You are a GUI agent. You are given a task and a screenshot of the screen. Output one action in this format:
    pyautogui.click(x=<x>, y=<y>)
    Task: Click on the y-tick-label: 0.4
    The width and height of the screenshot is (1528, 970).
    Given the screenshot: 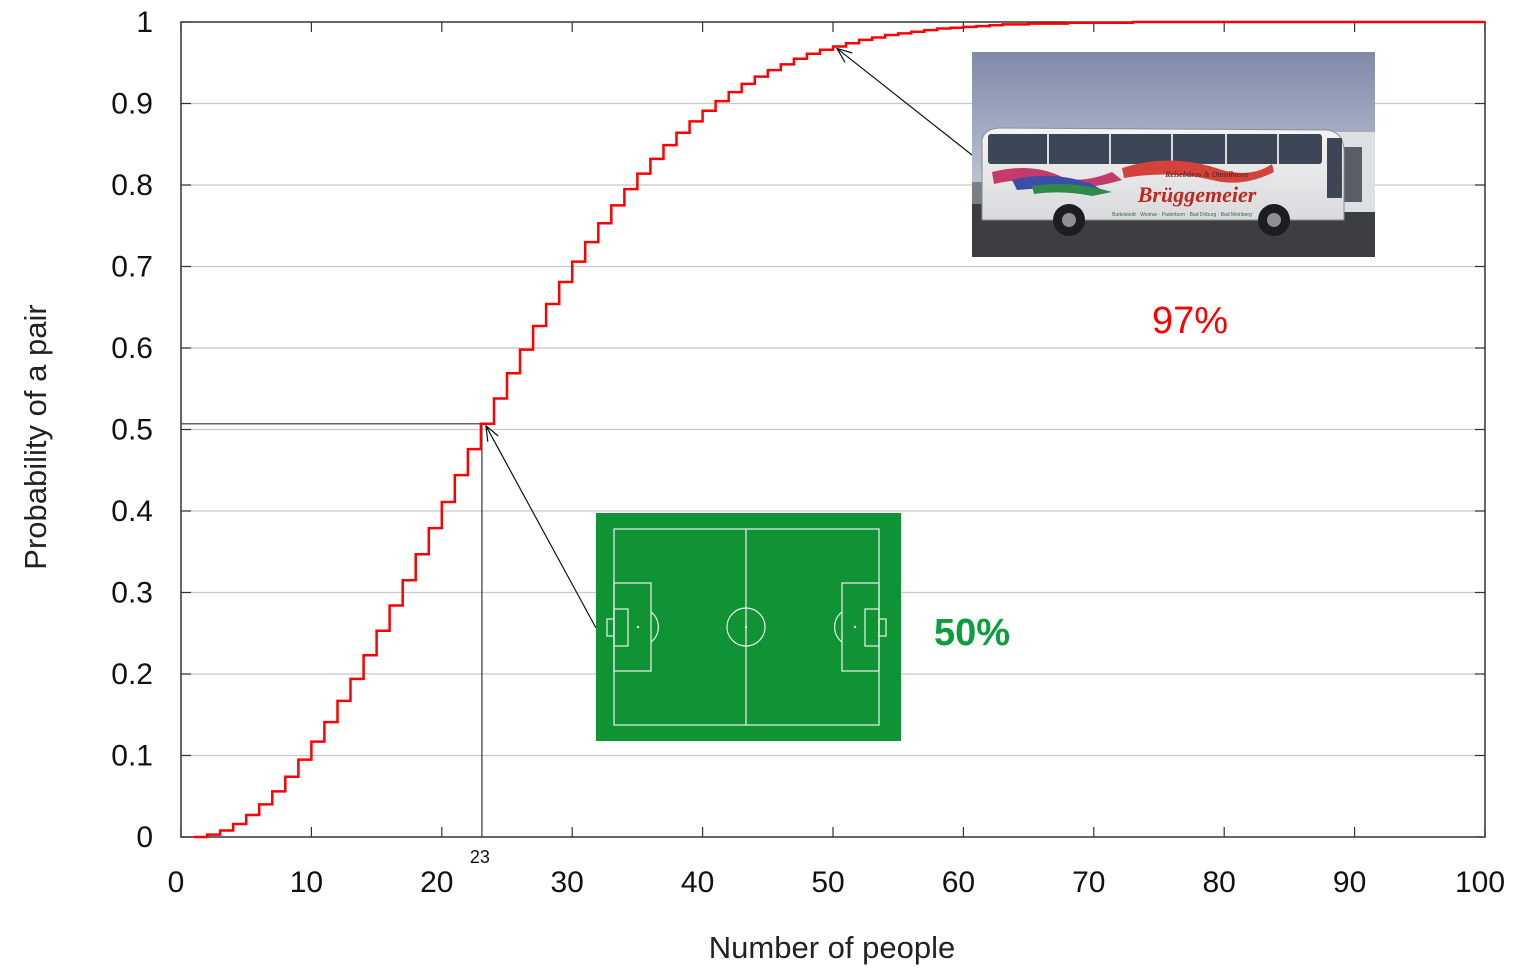 What is the action you would take?
    pyautogui.click(x=132, y=511)
    